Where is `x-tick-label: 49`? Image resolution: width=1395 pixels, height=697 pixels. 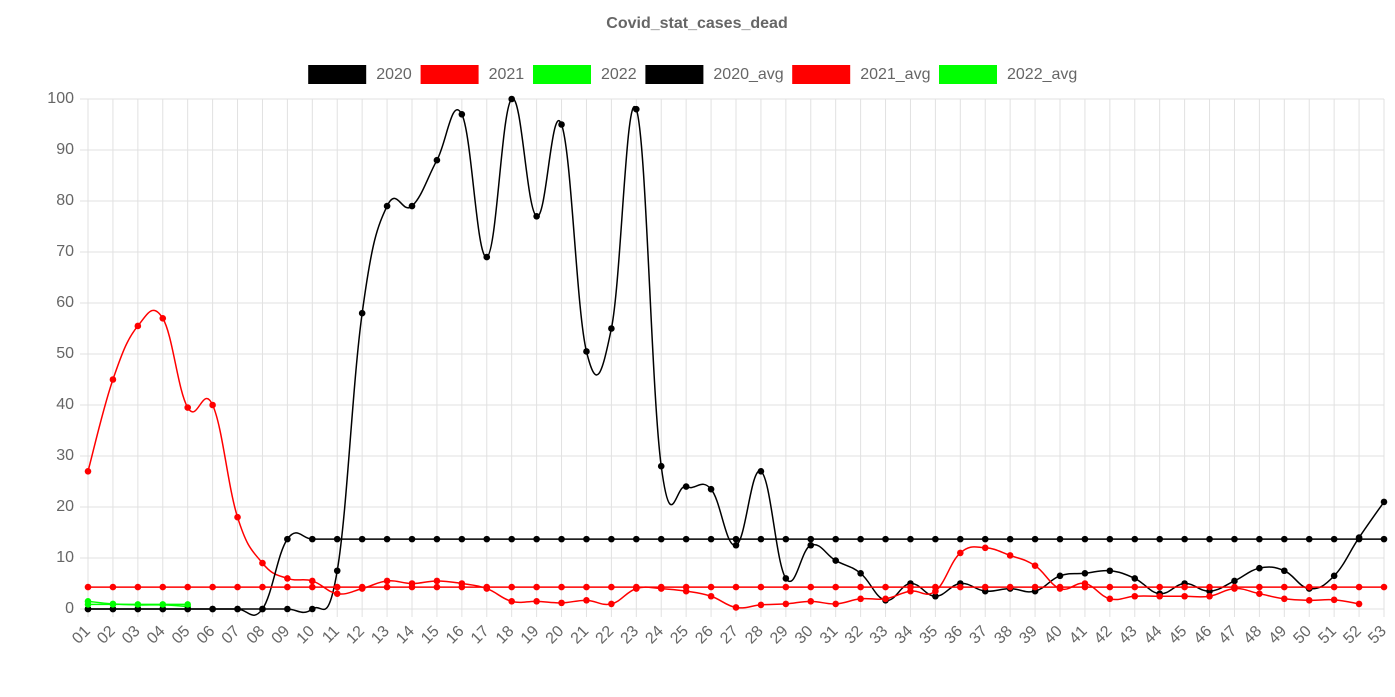
x-tick-label: 49 is located at coordinates (1278, 635).